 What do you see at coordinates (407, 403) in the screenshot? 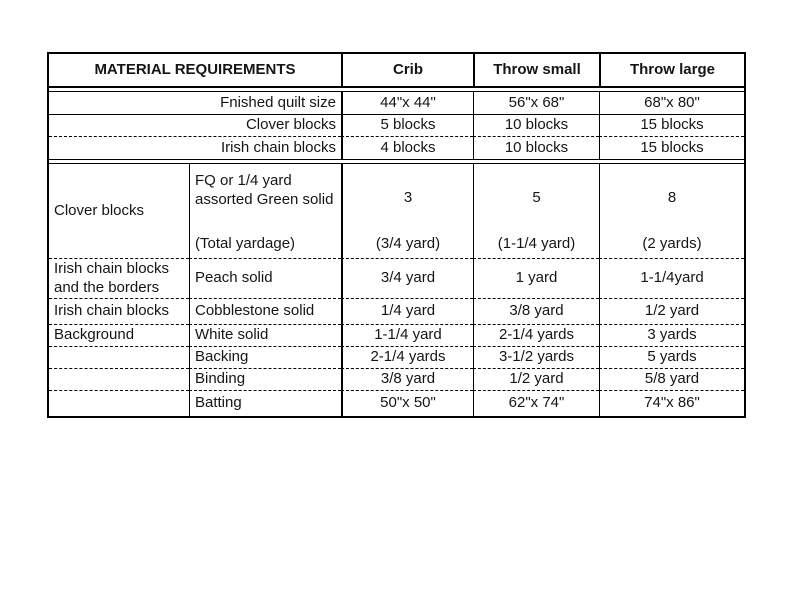
I see `material-value: 50"x 50"` at bounding box center [407, 403].